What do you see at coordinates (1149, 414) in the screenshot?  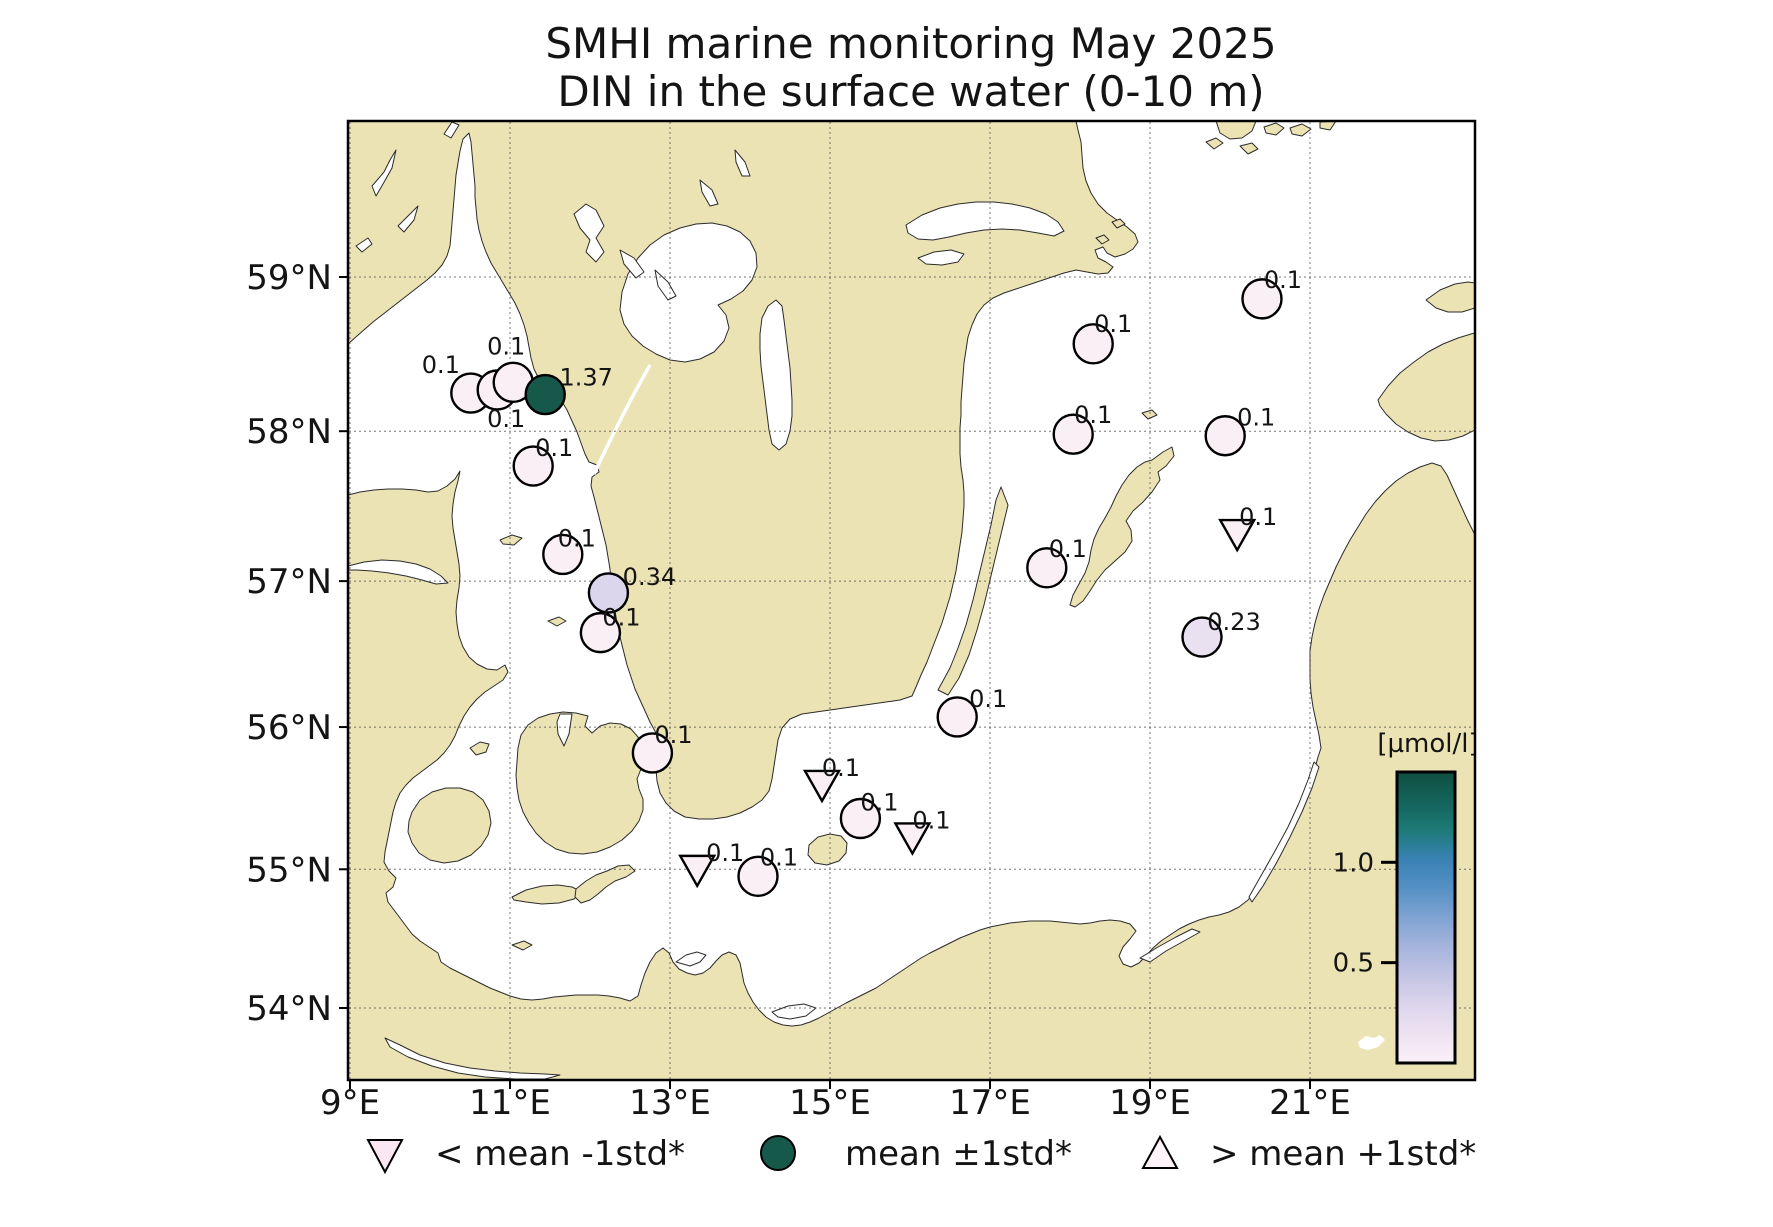 I see `island-gotska-sandon` at bounding box center [1149, 414].